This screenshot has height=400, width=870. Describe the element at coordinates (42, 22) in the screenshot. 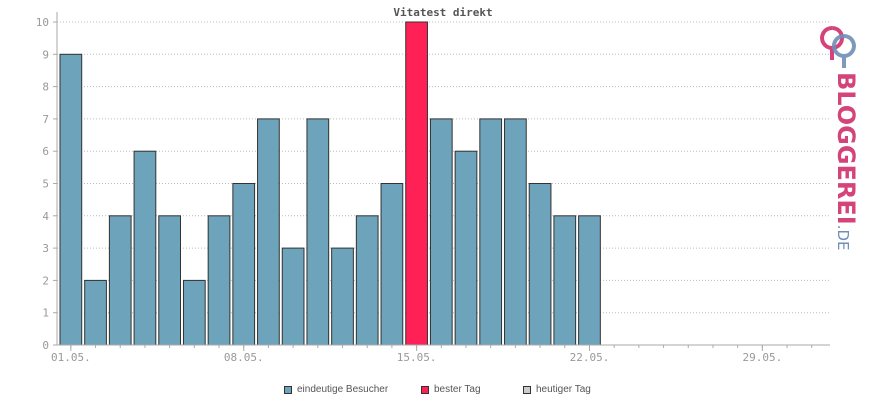

I see `y-tick-label: 10` at that location.